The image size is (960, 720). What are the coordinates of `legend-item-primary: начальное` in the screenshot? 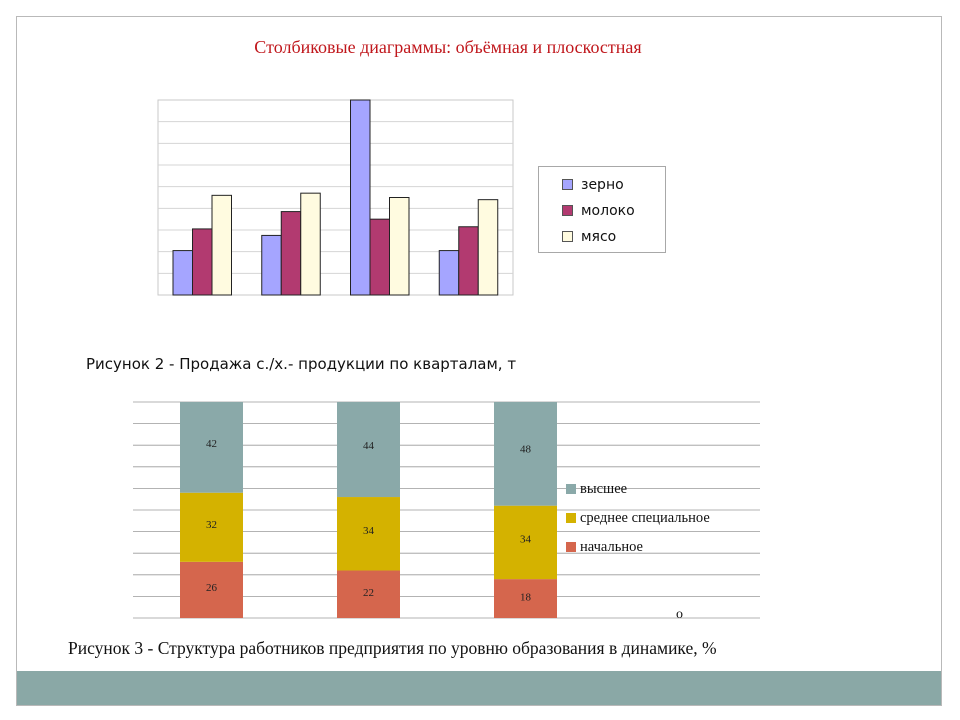 It's located at (666, 550).